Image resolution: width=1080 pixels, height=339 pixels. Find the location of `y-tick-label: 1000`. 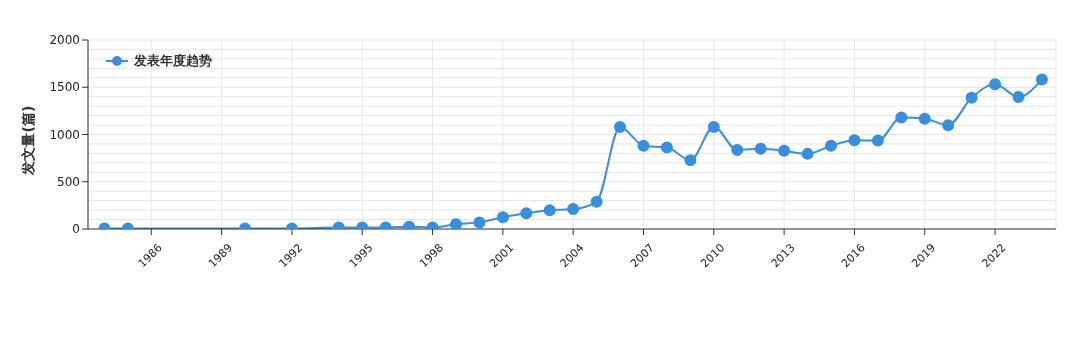

y-tick-label: 1000 is located at coordinates (64, 134).